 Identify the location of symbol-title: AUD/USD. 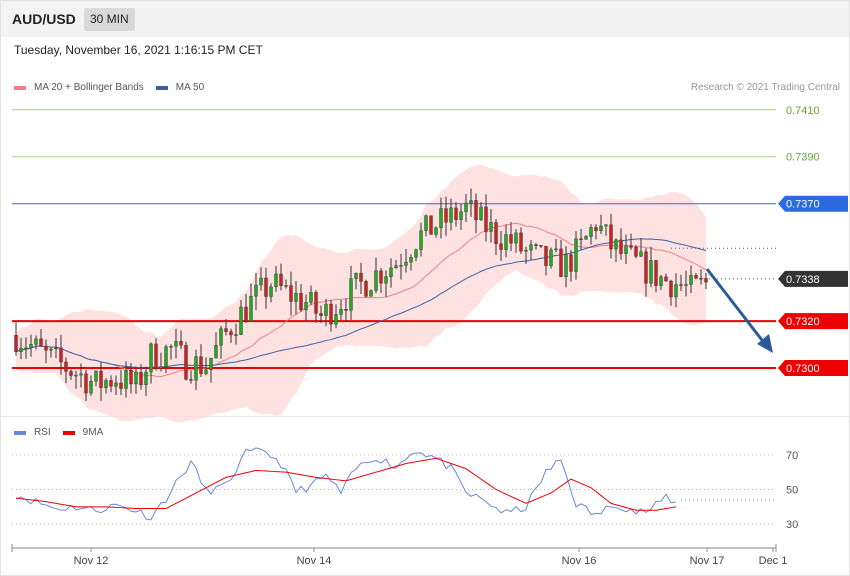
(44, 19).